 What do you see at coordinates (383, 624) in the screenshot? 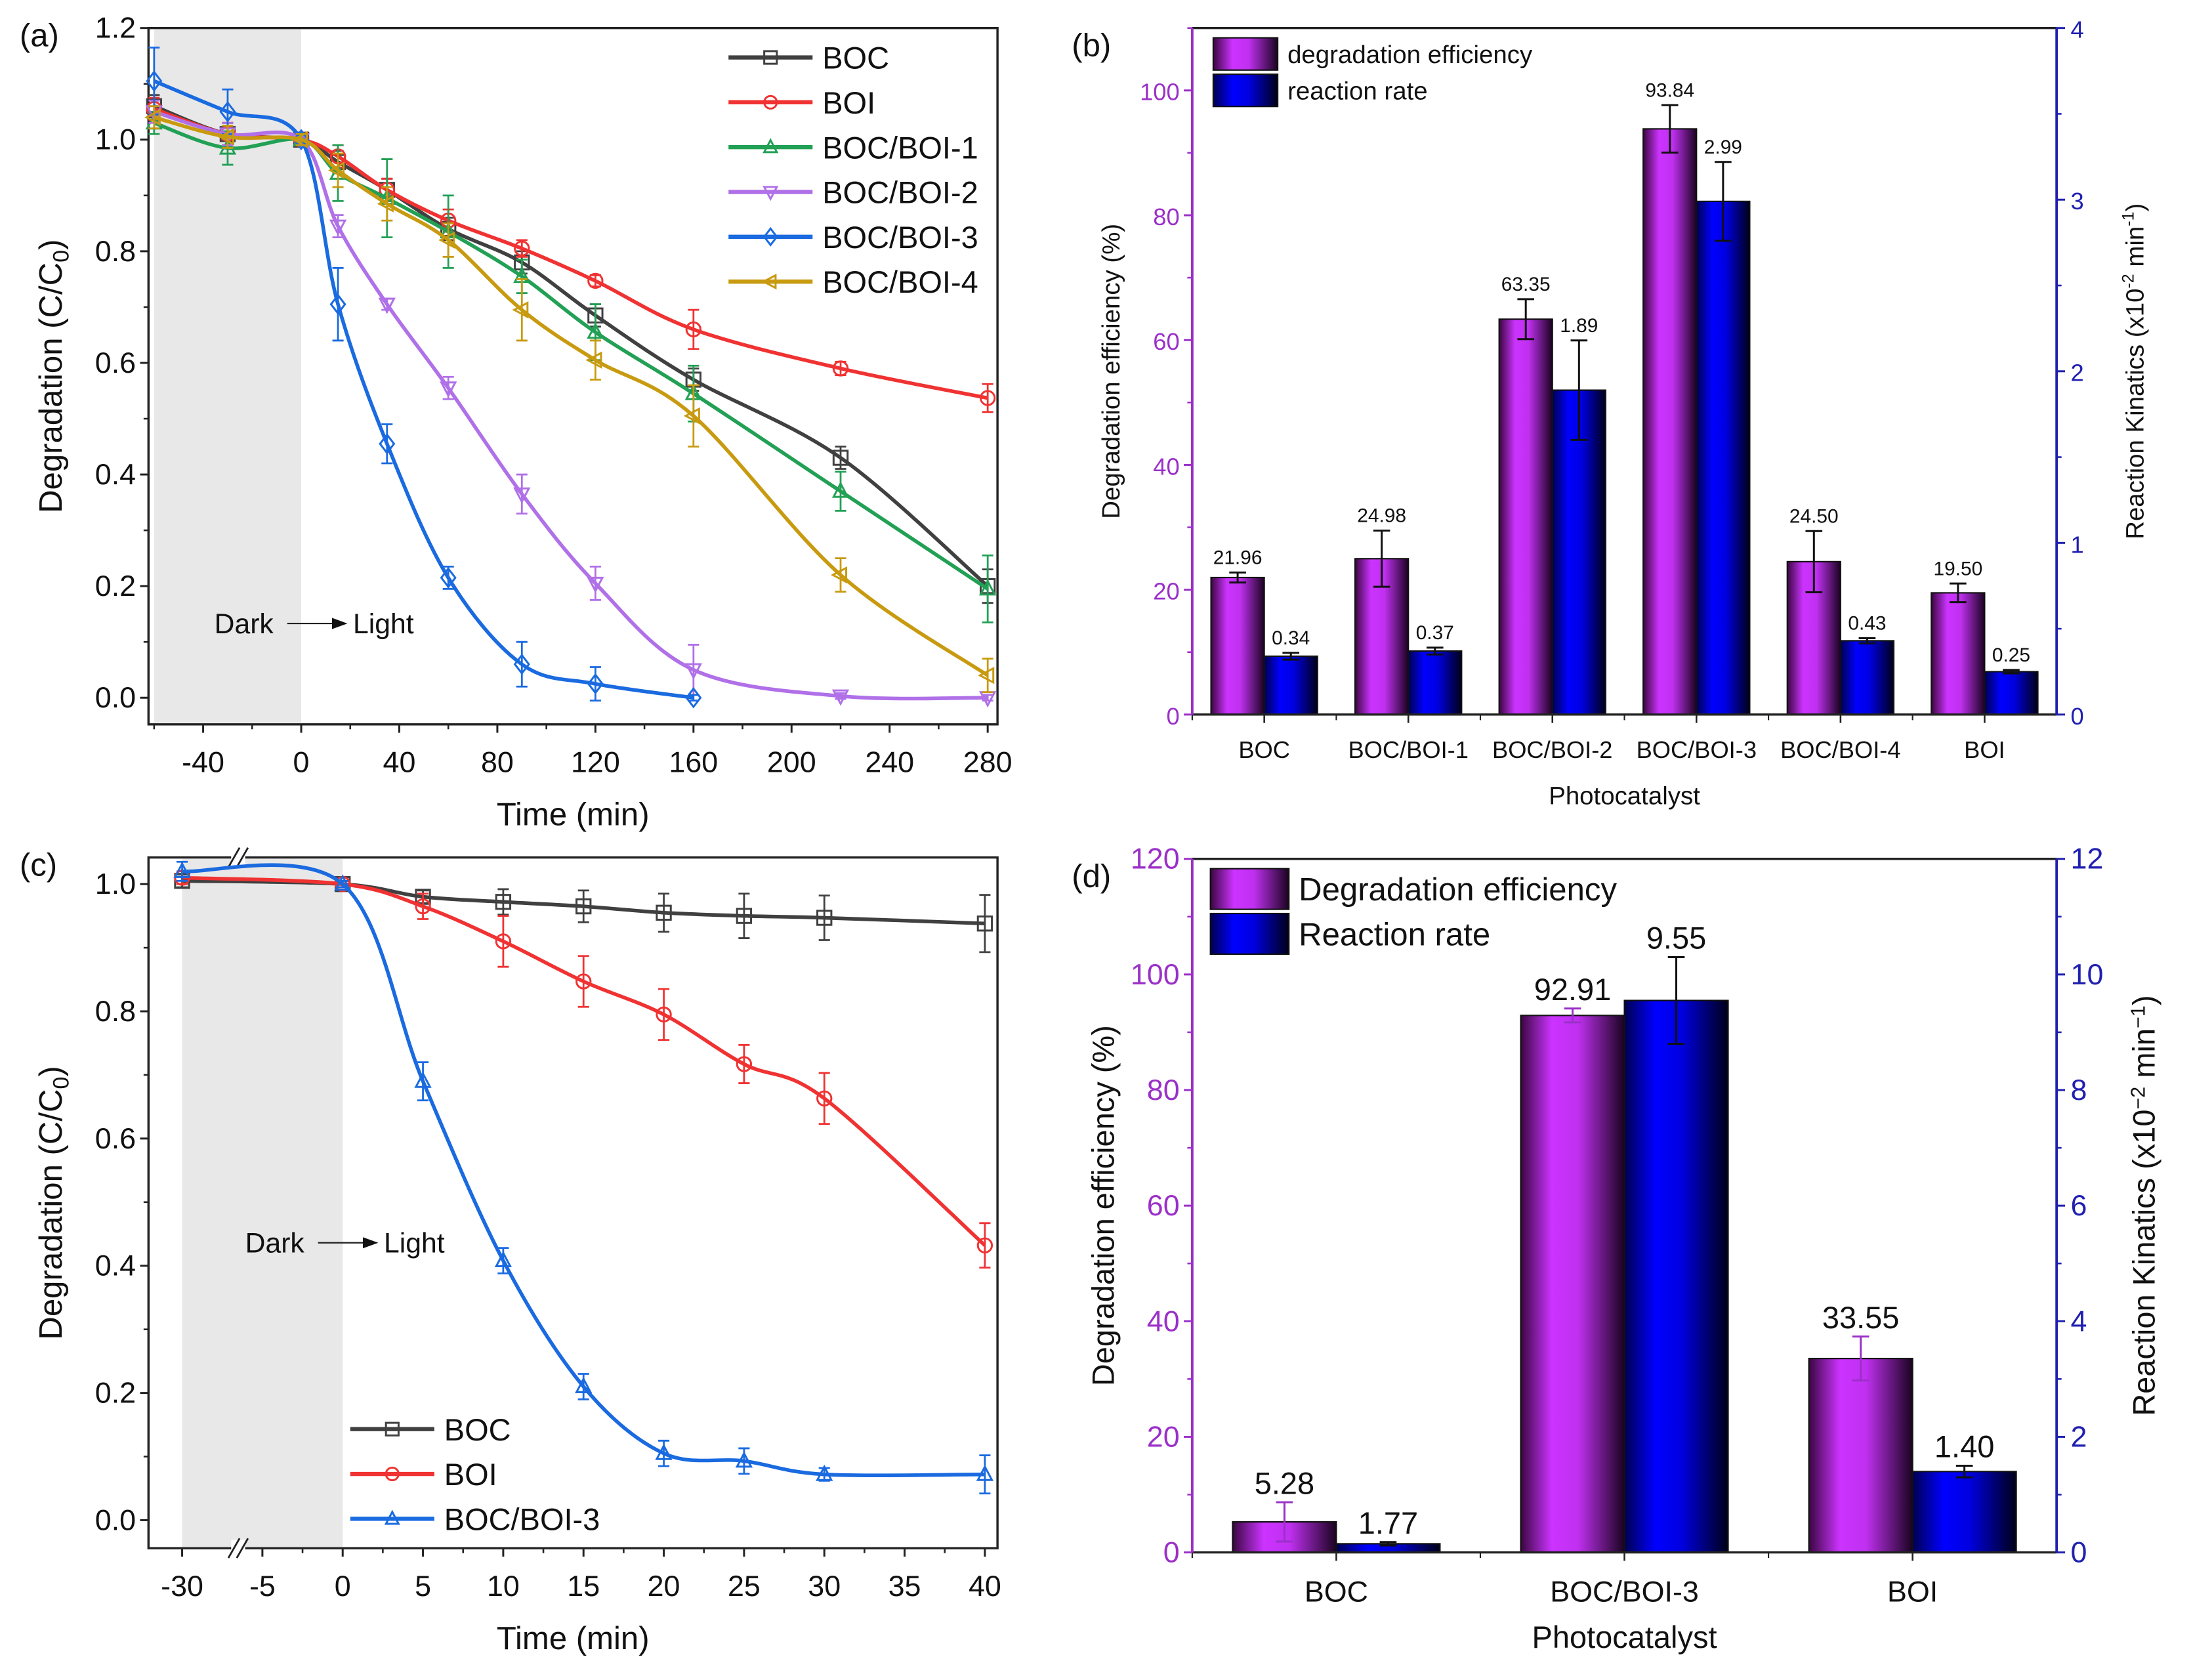
I see `light-label: Light` at bounding box center [383, 624].